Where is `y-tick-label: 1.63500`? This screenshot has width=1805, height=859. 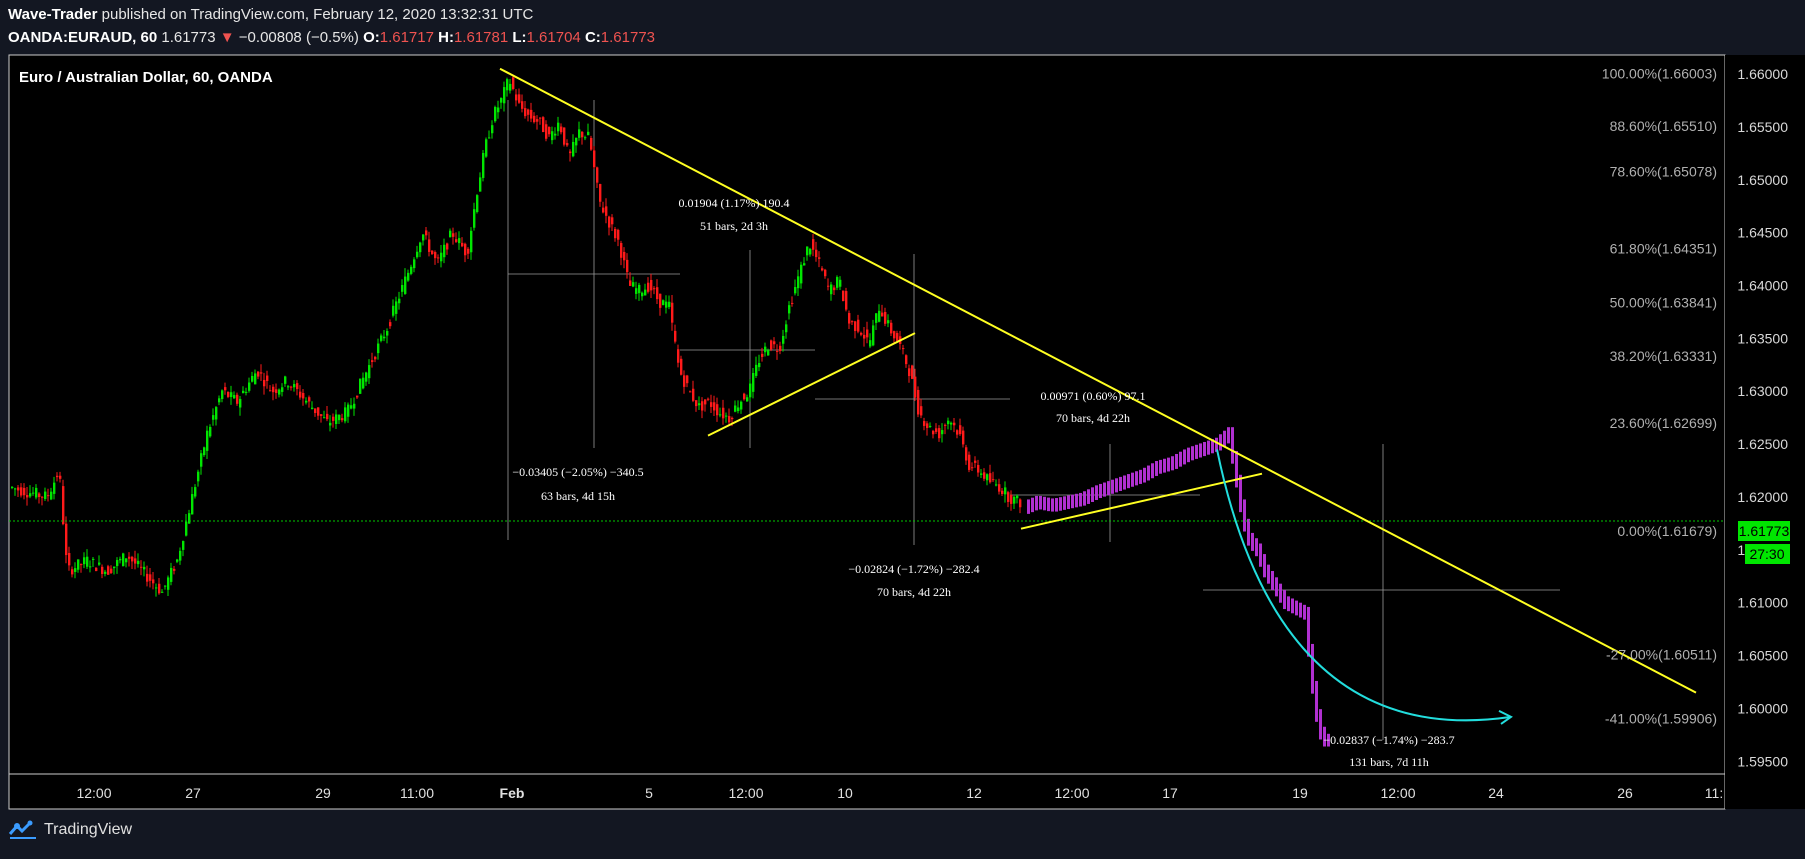
y-tick-label: 1.63500 is located at coordinates (1762, 338).